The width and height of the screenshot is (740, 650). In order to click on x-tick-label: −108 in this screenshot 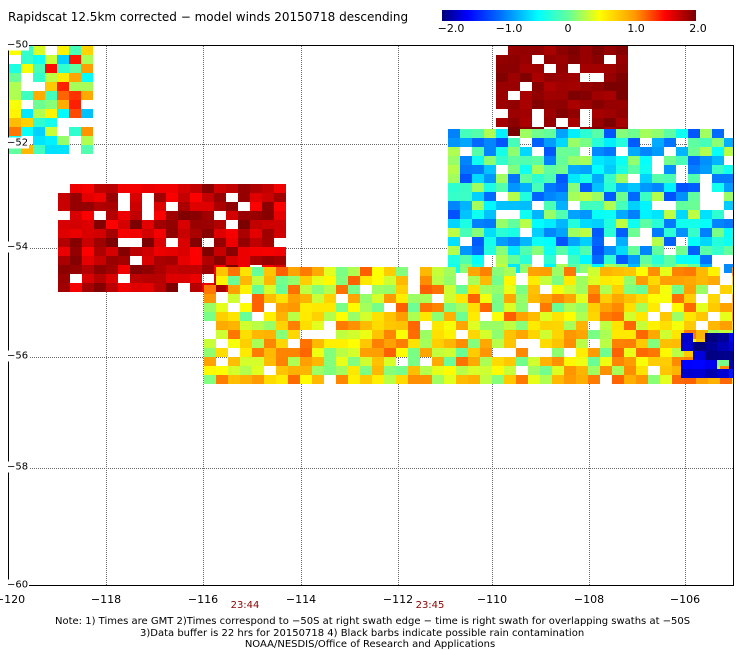, I will do `click(589, 599)`.